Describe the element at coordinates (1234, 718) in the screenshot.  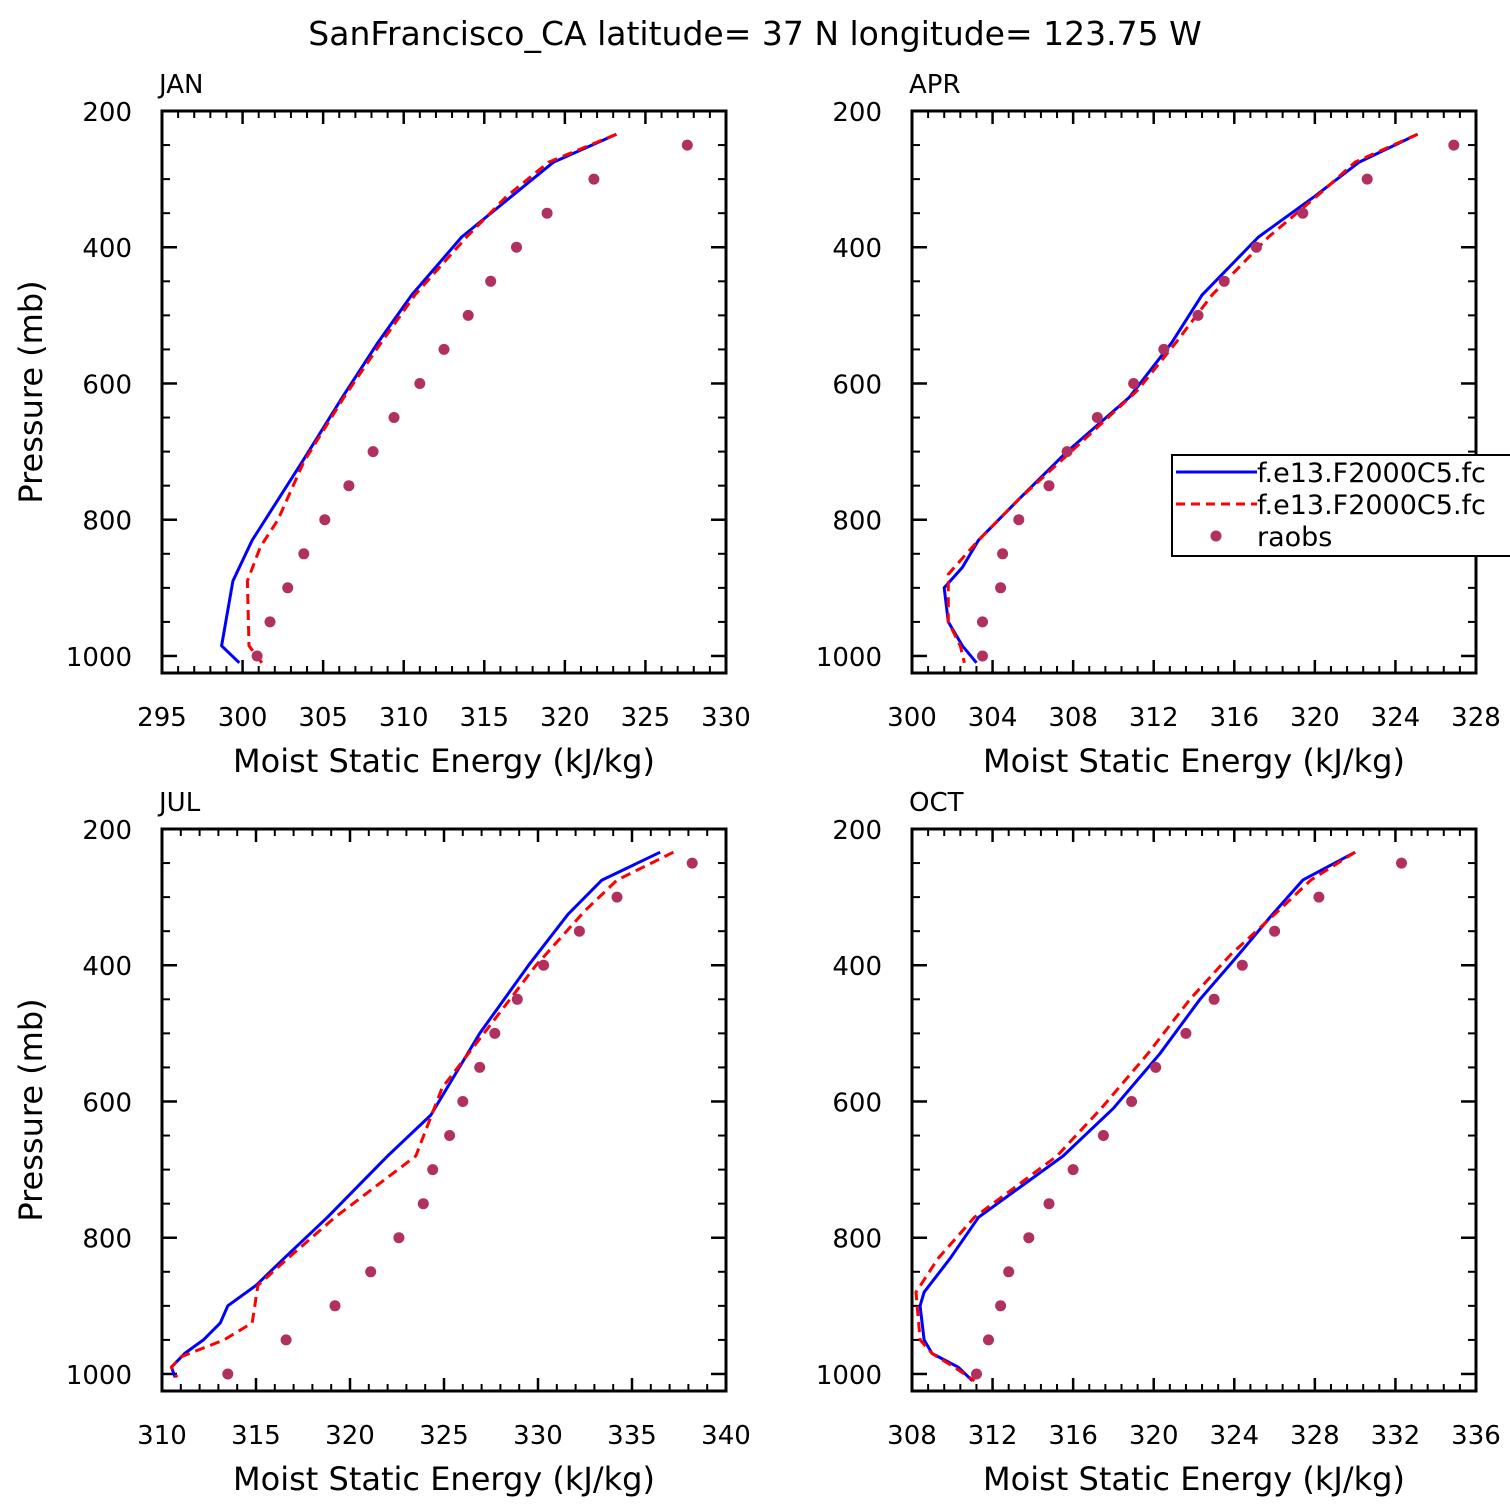
I see `apr-xtick-label: 316` at that location.